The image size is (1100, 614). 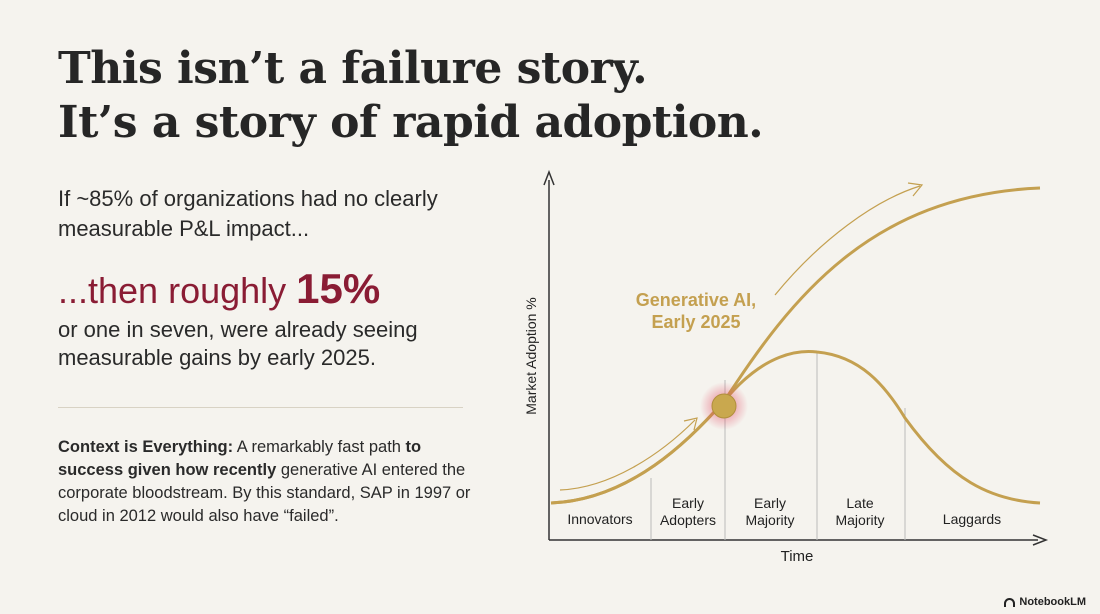 I want to click on segment-label-early-majority-2: Majority, so click(x=769, y=520).